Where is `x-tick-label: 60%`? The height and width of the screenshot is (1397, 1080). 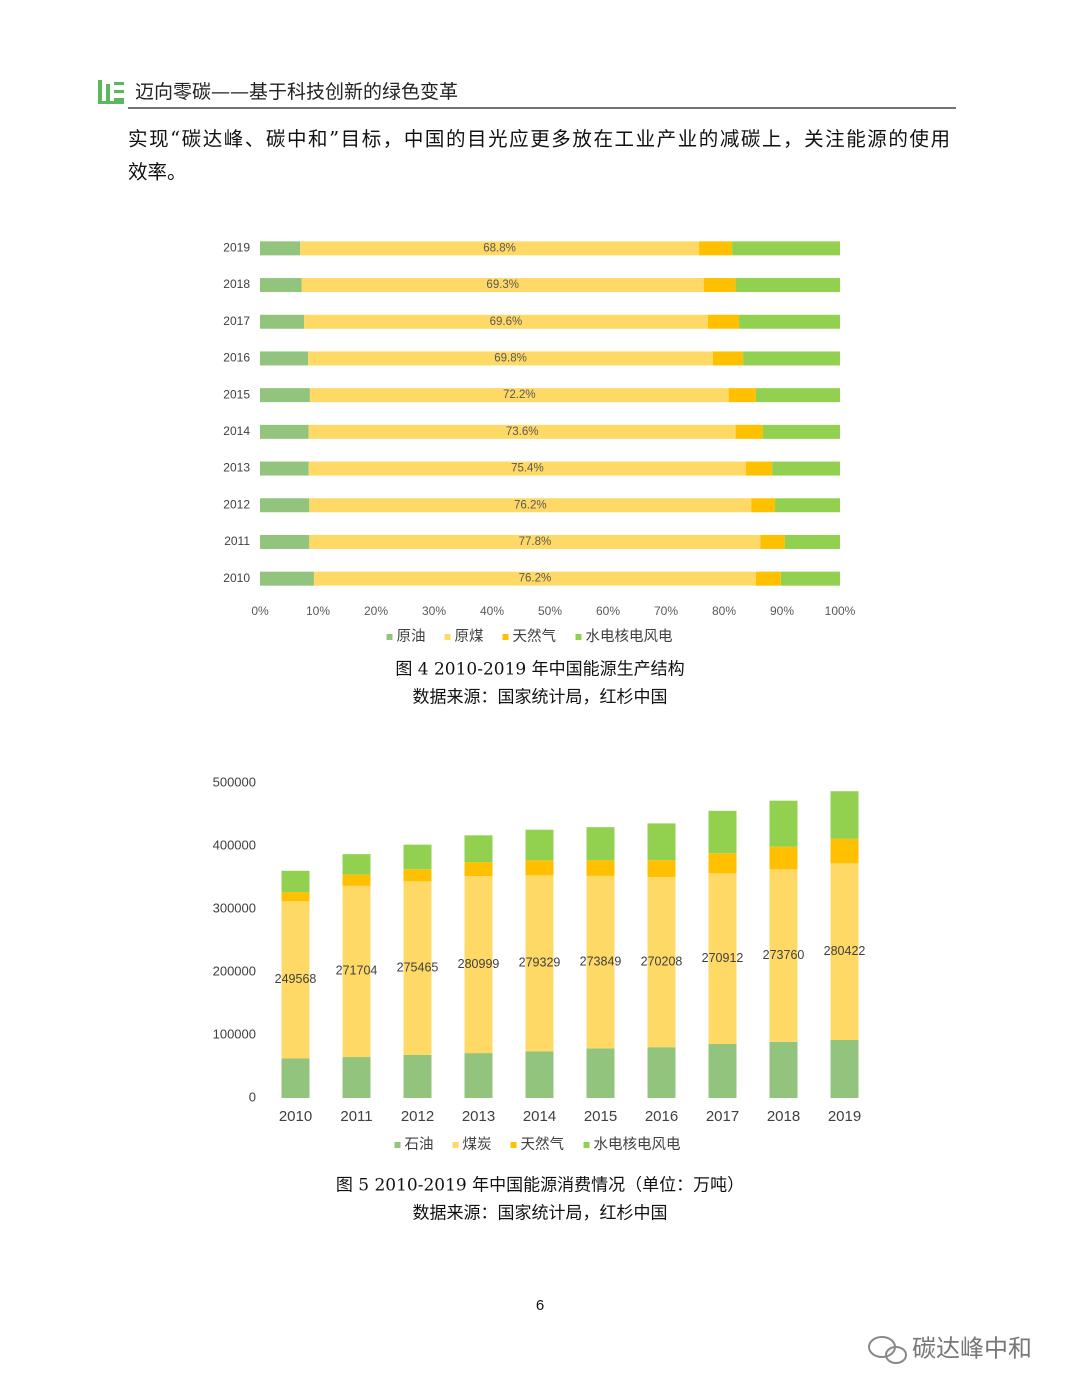 x-tick-label: 60% is located at coordinates (608, 611).